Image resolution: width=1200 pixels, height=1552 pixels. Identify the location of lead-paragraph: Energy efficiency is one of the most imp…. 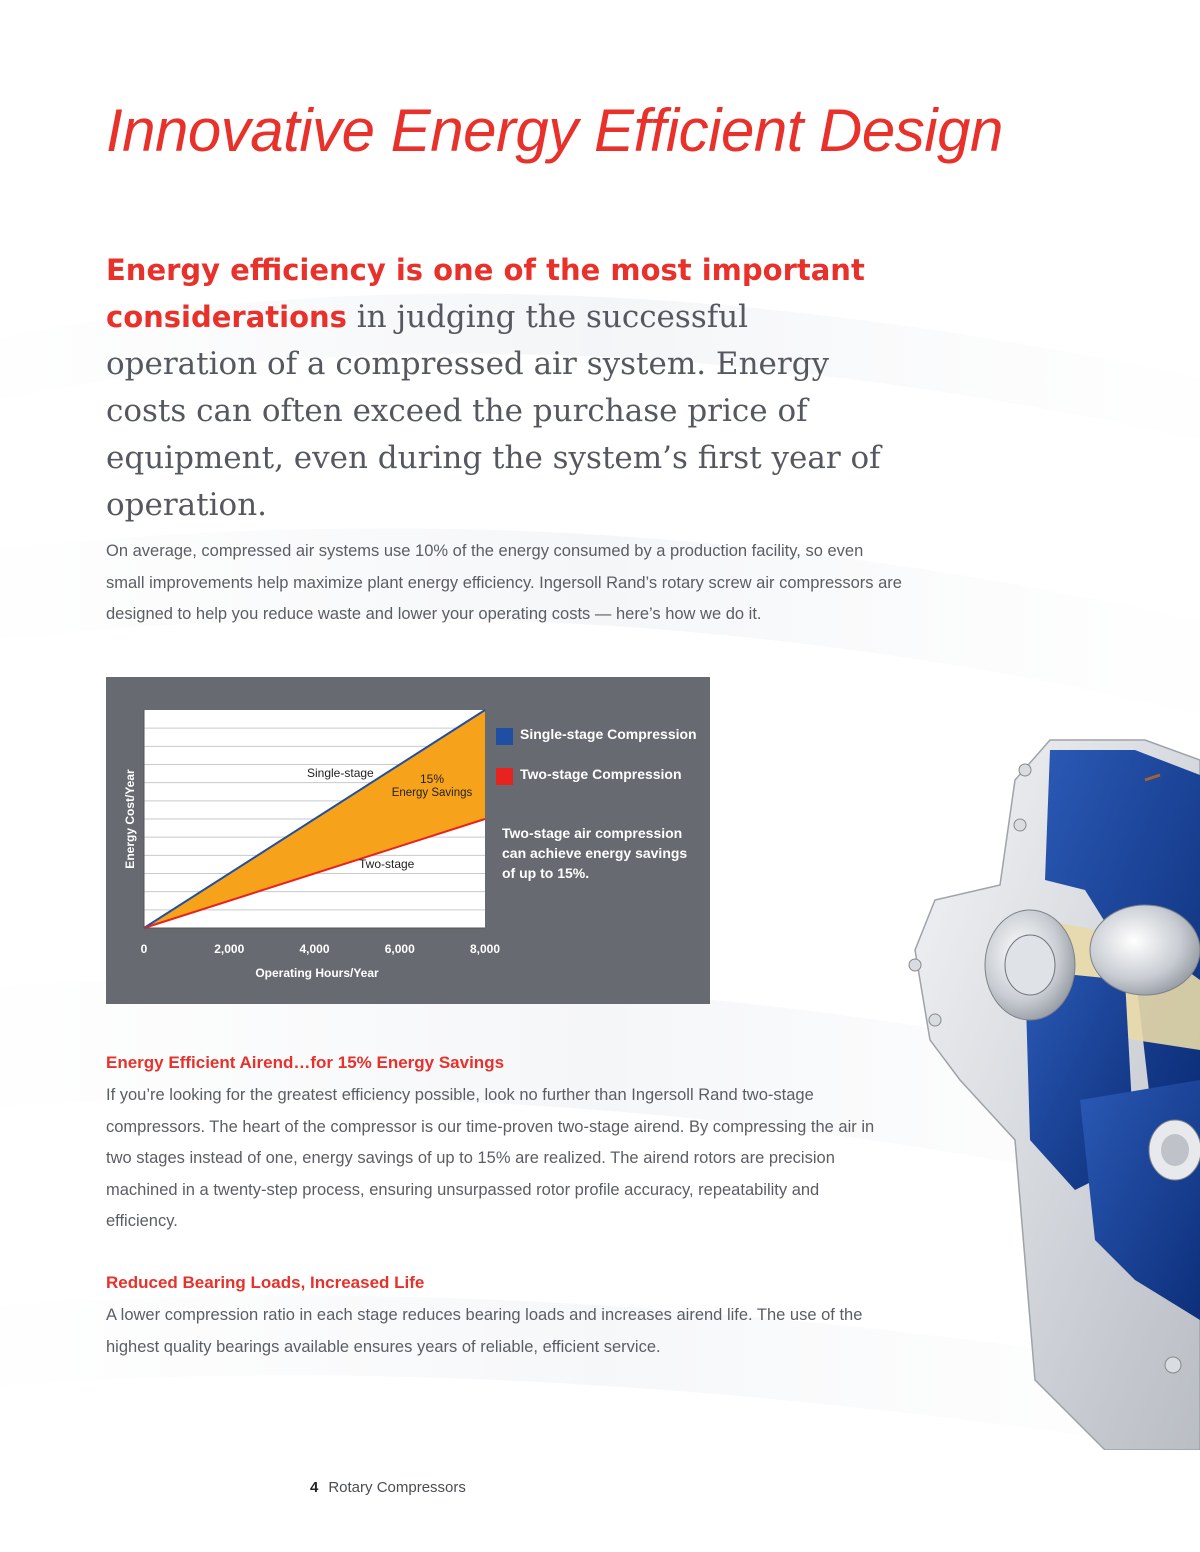
(501, 388).